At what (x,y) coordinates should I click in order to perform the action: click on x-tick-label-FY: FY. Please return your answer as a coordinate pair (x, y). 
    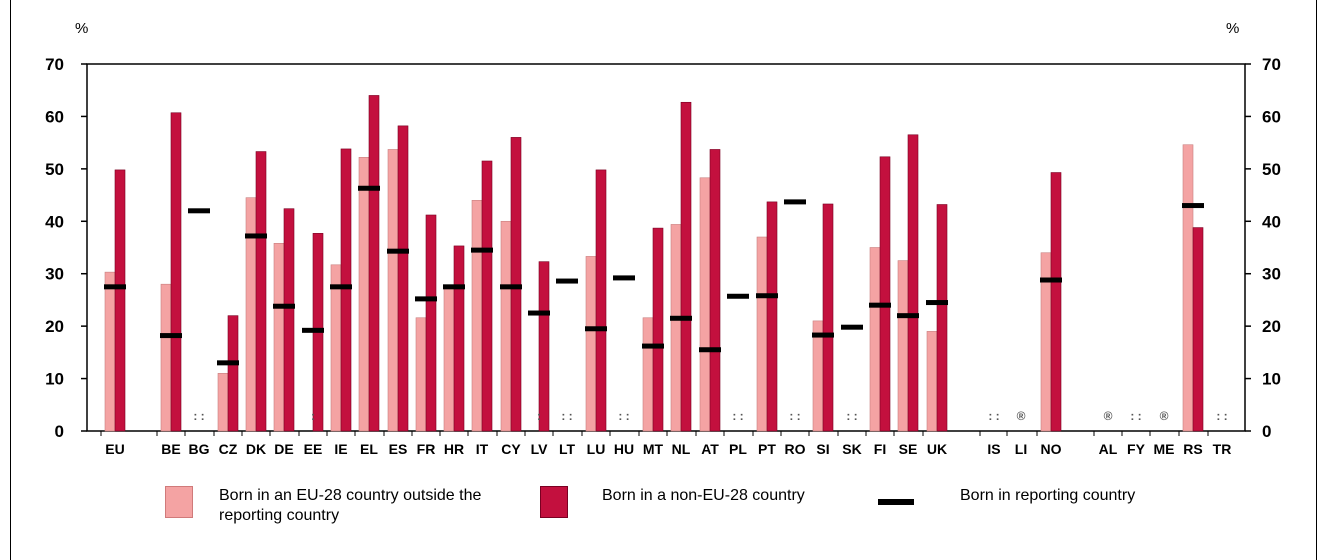
    Looking at the image, I should click on (1136, 449).